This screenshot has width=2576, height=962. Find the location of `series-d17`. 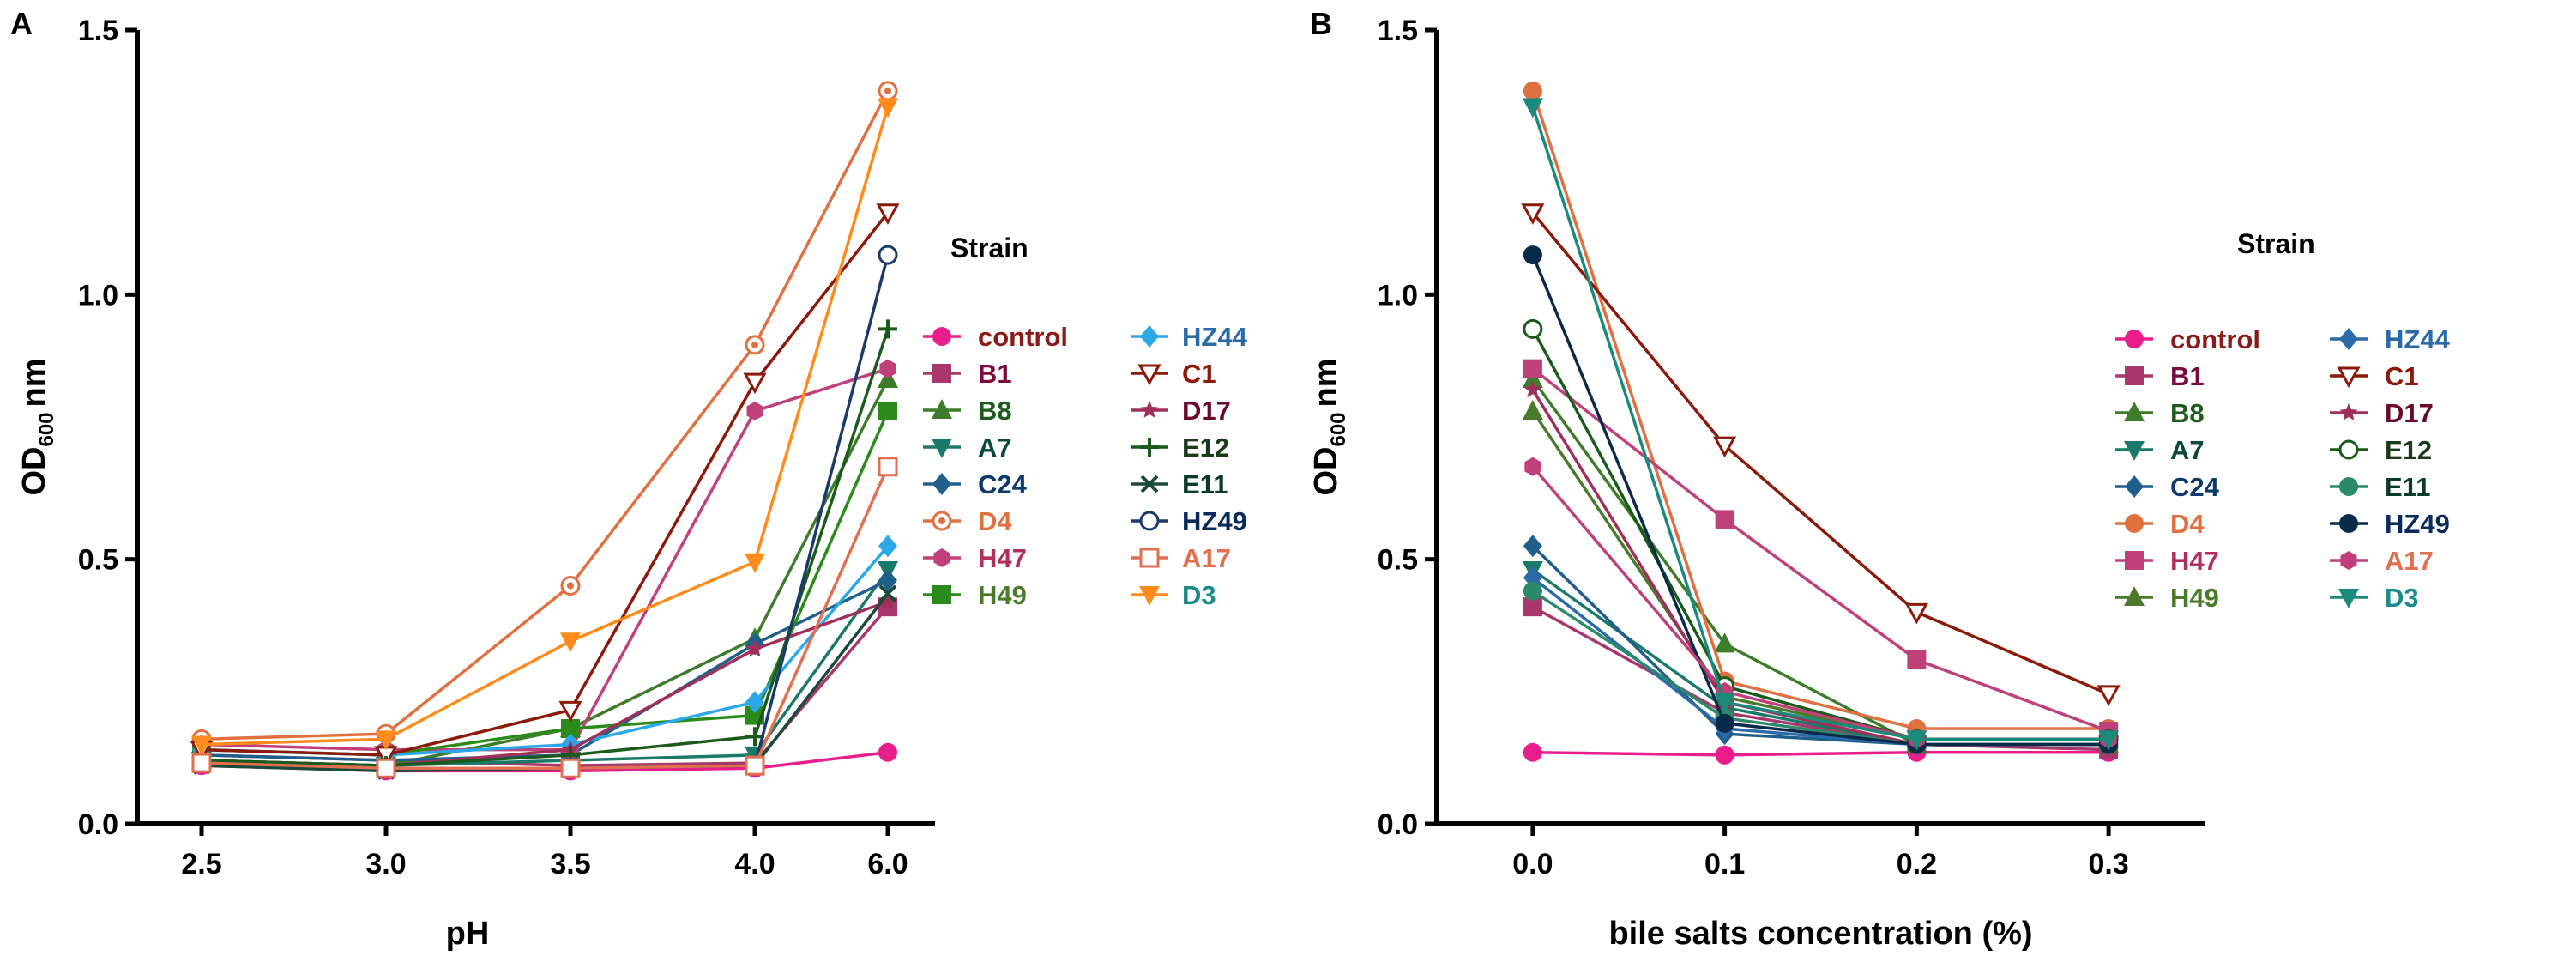

series-d17 is located at coordinates (1820, 566).